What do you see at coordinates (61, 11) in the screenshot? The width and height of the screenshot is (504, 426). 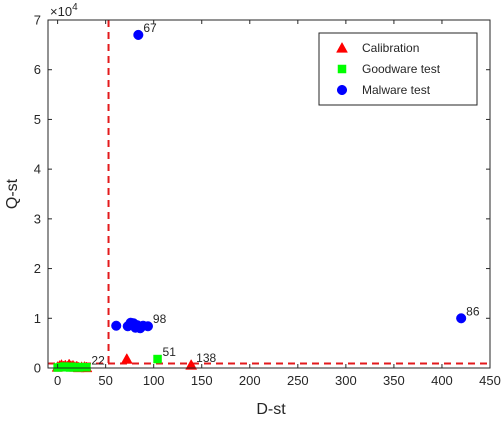 I see `y-exponent-base: ×10` at bounding box center [61, 11].